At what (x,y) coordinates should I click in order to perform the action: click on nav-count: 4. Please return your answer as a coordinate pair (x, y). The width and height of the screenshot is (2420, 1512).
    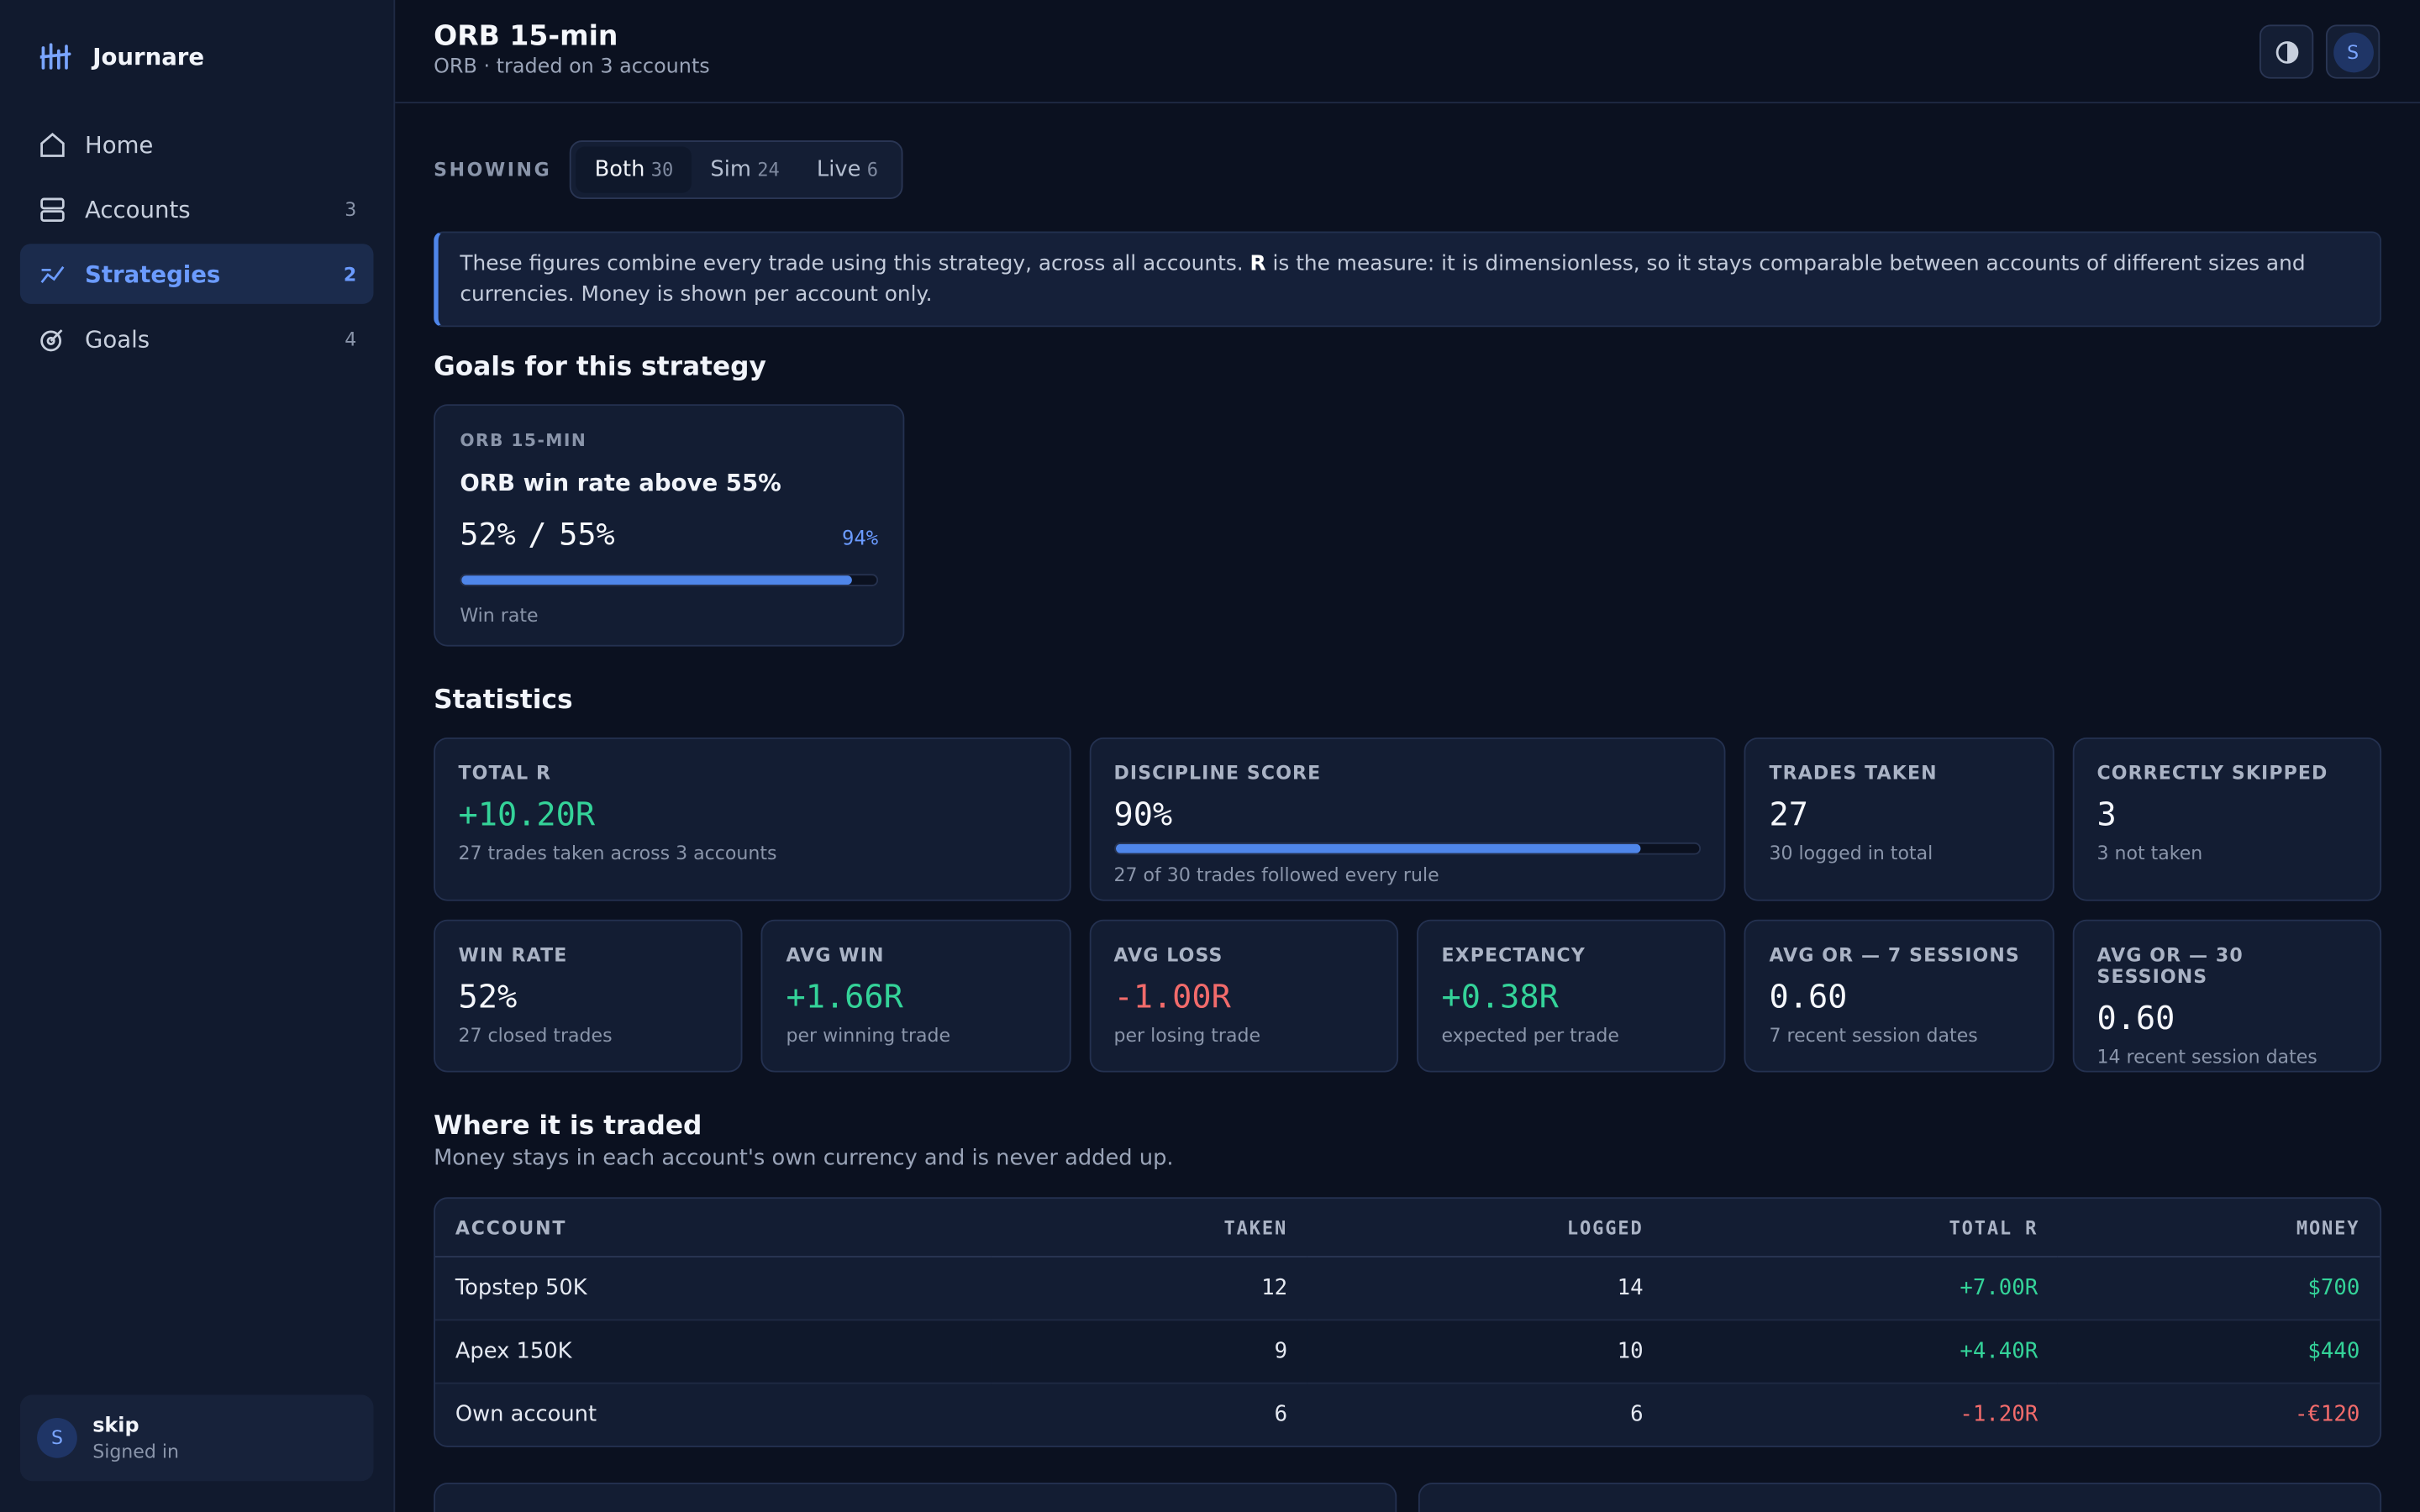
    Looking at the image, I should click on (351, 339).